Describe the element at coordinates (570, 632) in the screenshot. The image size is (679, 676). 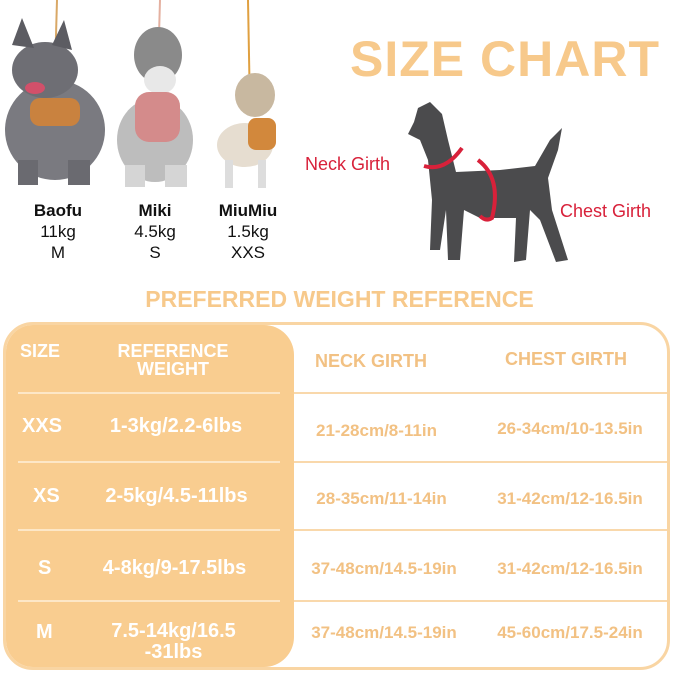
I see `chest-cell: 45-60cm/17.5-24in` at that location.